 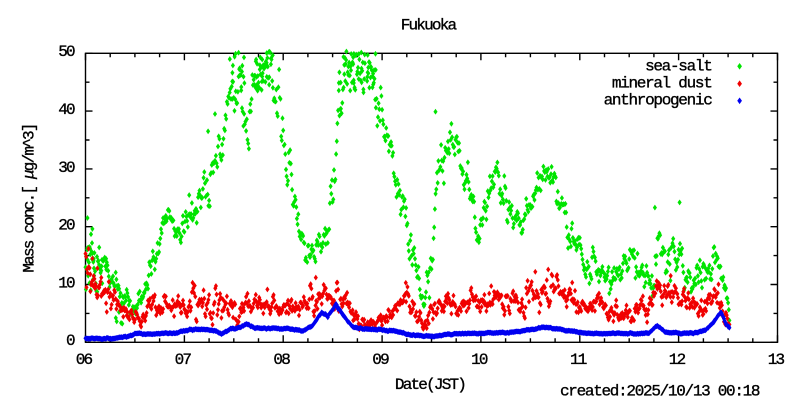 I want to click on svg-text: 09, so click(x=380, y=360).